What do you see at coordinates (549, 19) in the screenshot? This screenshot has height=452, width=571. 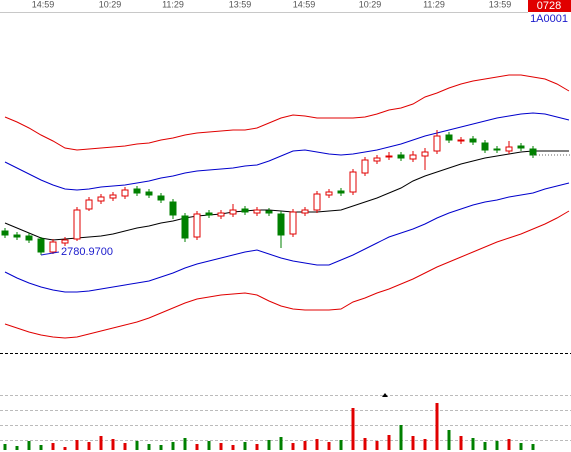 I see `symbol: 1A0001` at bounding box center [549, 19].